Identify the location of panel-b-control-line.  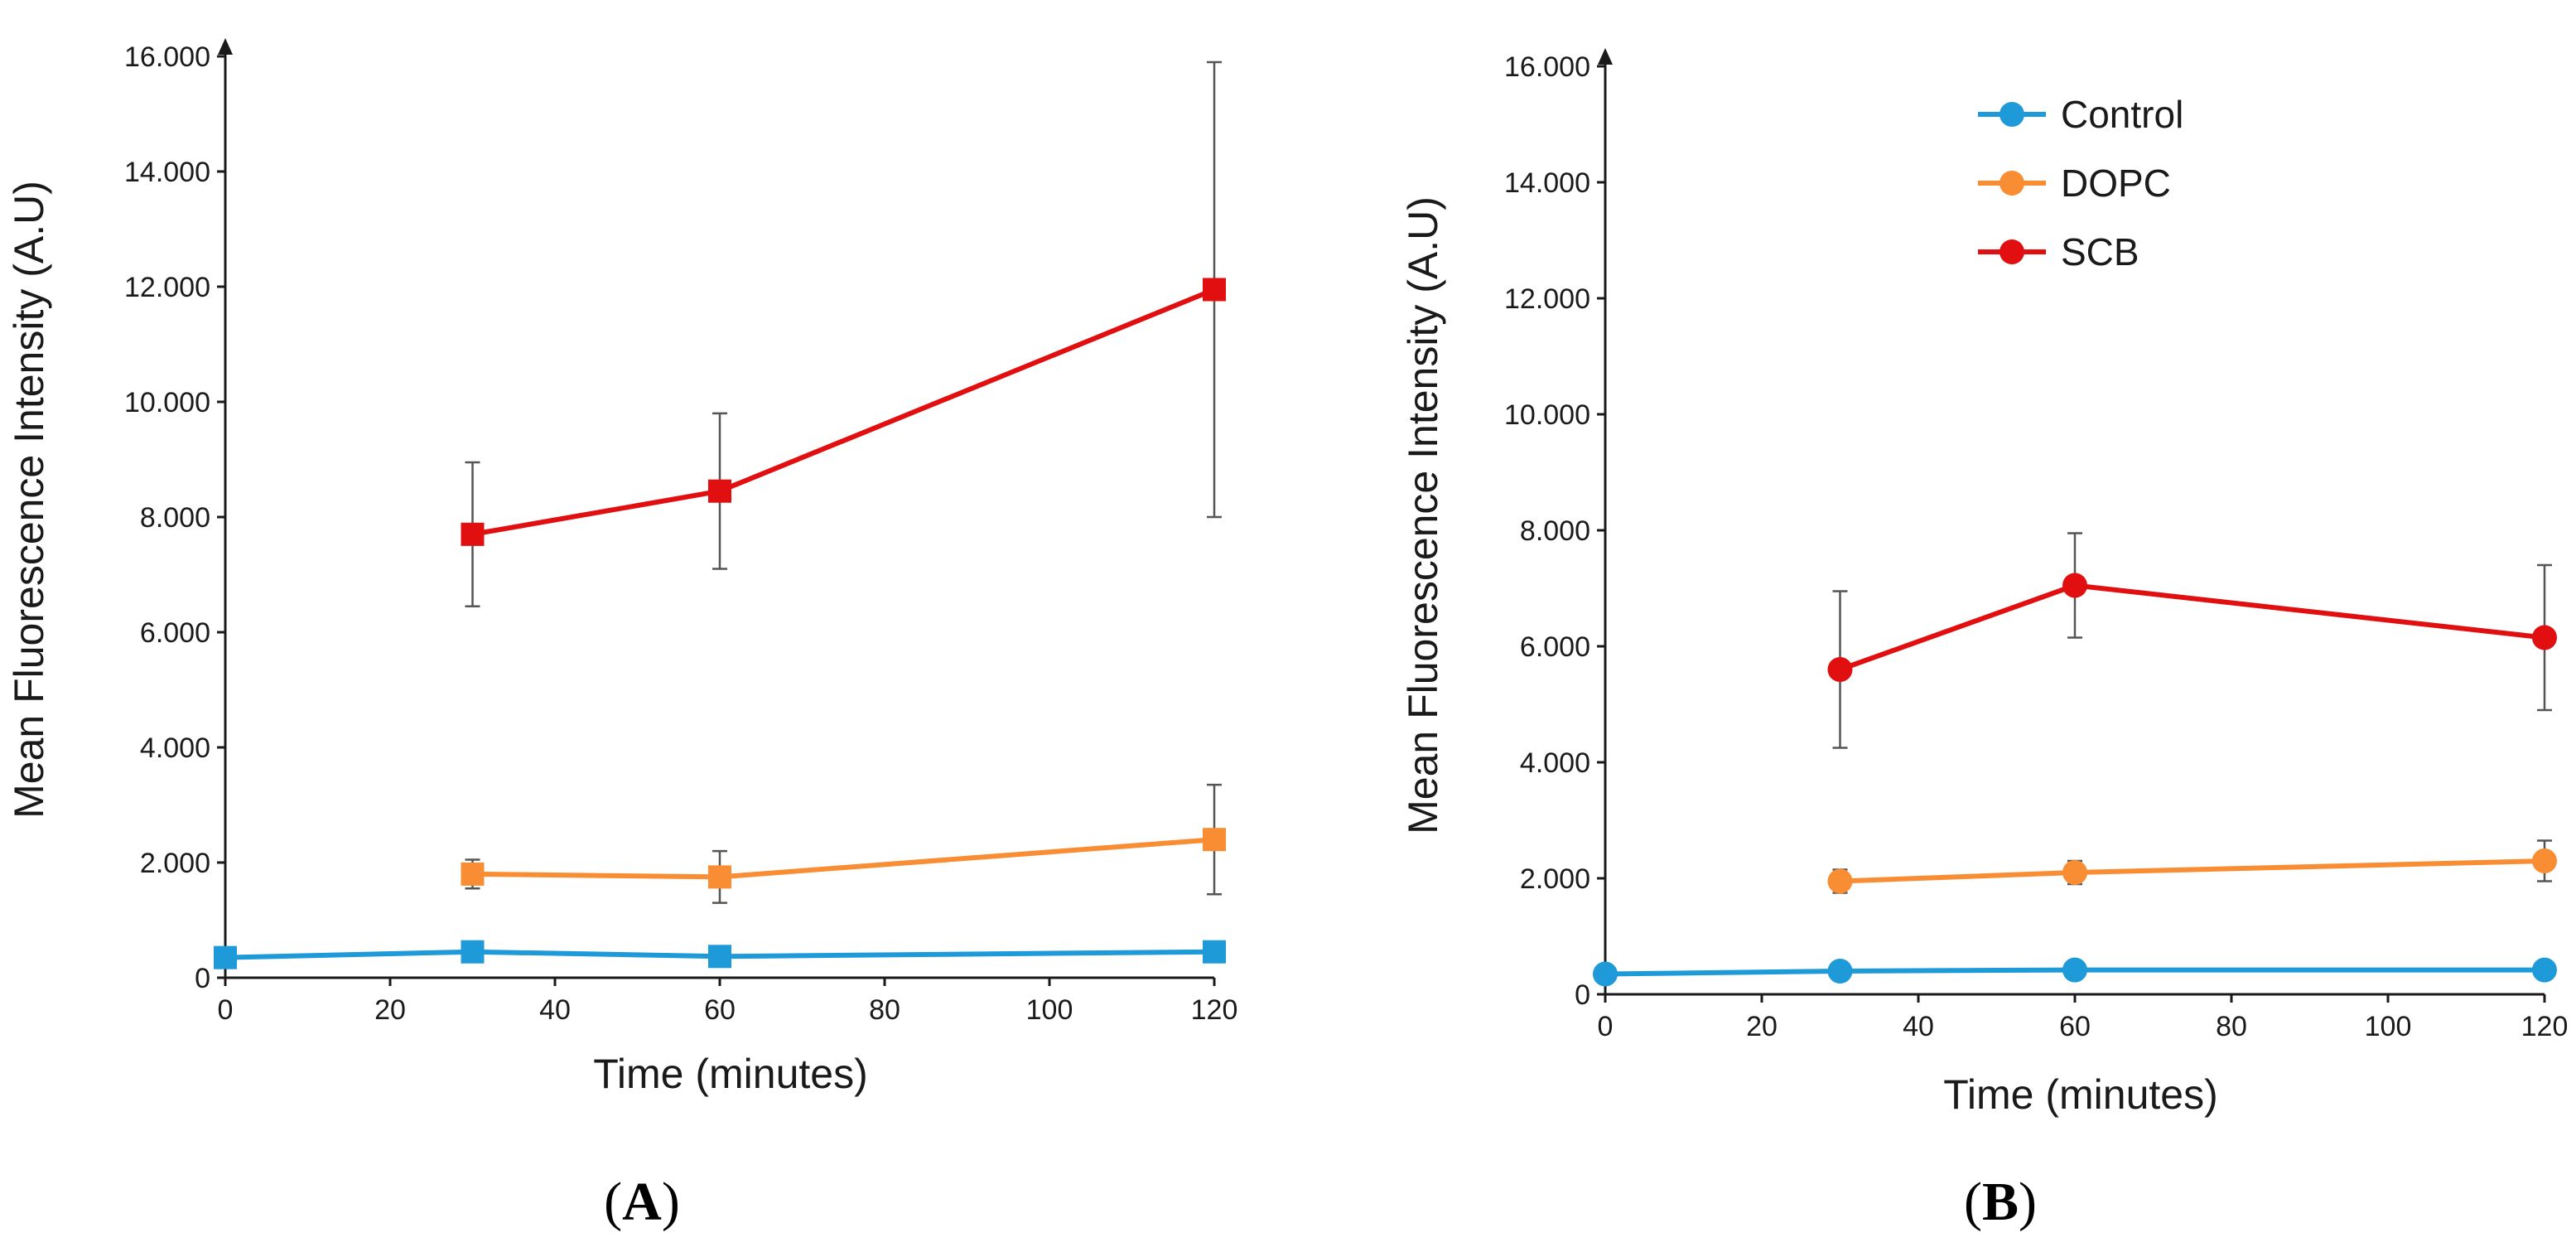
(2074, 972).